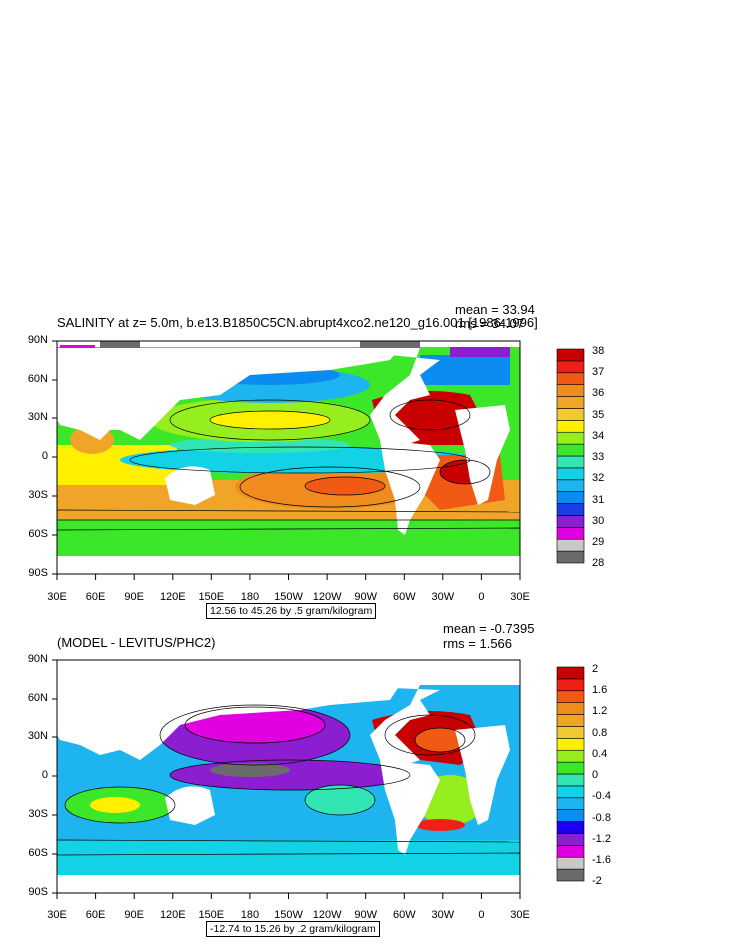 This screenshot has width=733, height=945. I want to click on colorbar-label: 38, so click(598, 351).